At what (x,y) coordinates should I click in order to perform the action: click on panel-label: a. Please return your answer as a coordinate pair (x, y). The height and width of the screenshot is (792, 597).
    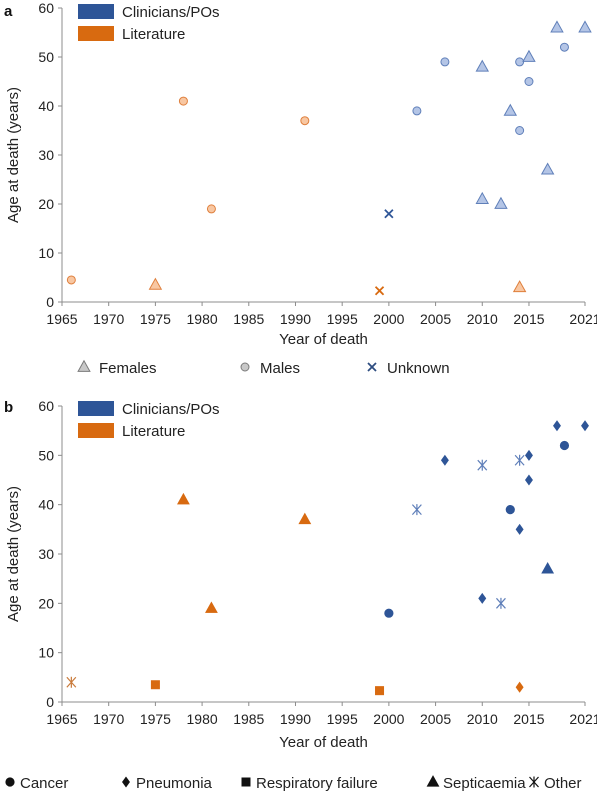
    Looking at the image, I should click on (8, 11).